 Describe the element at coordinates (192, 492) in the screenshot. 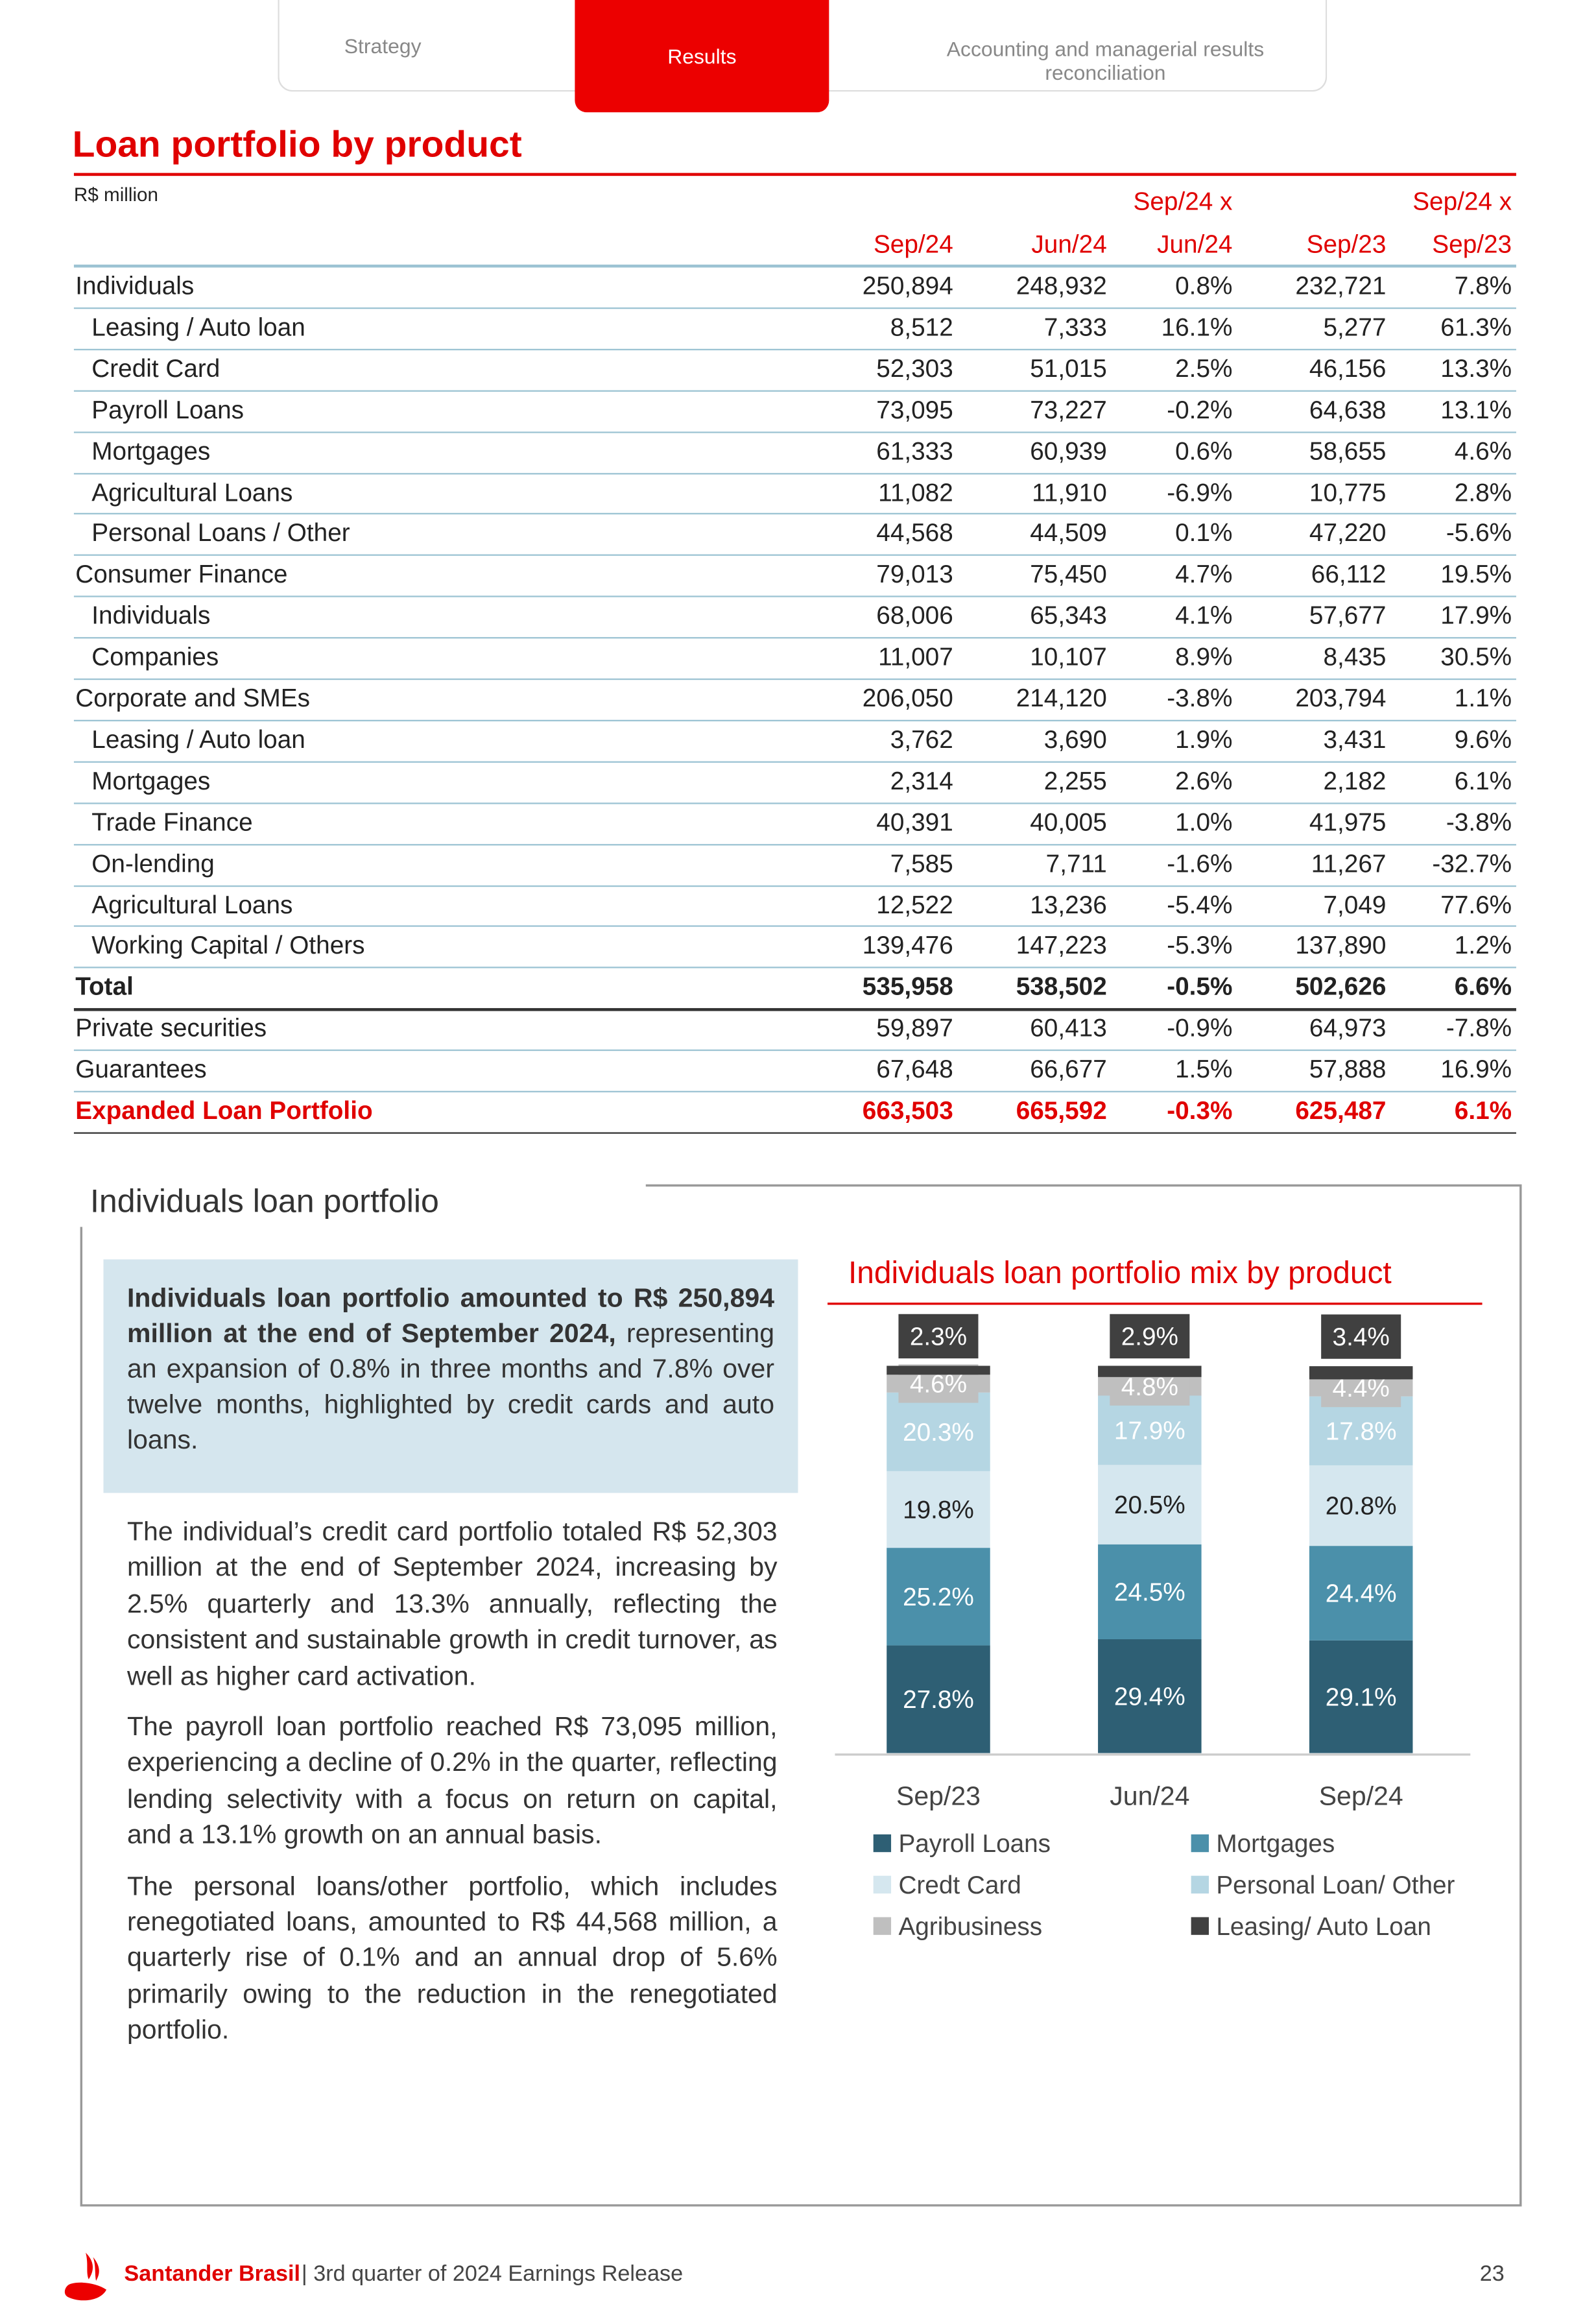

I see `row-label: Agricultural Loans` at that location.